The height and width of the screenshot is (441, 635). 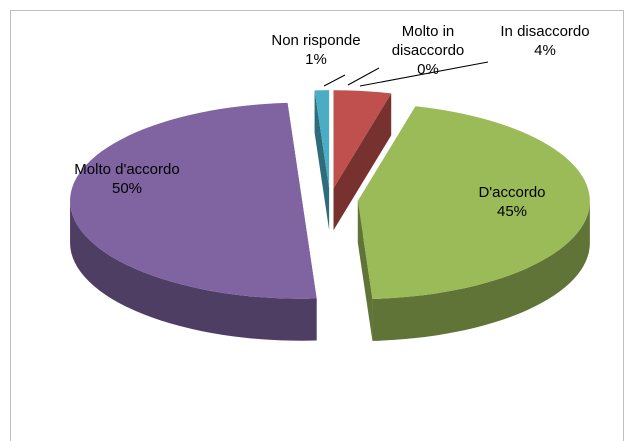 I want to click on value-label: 0%, so click(x=428, y=69).